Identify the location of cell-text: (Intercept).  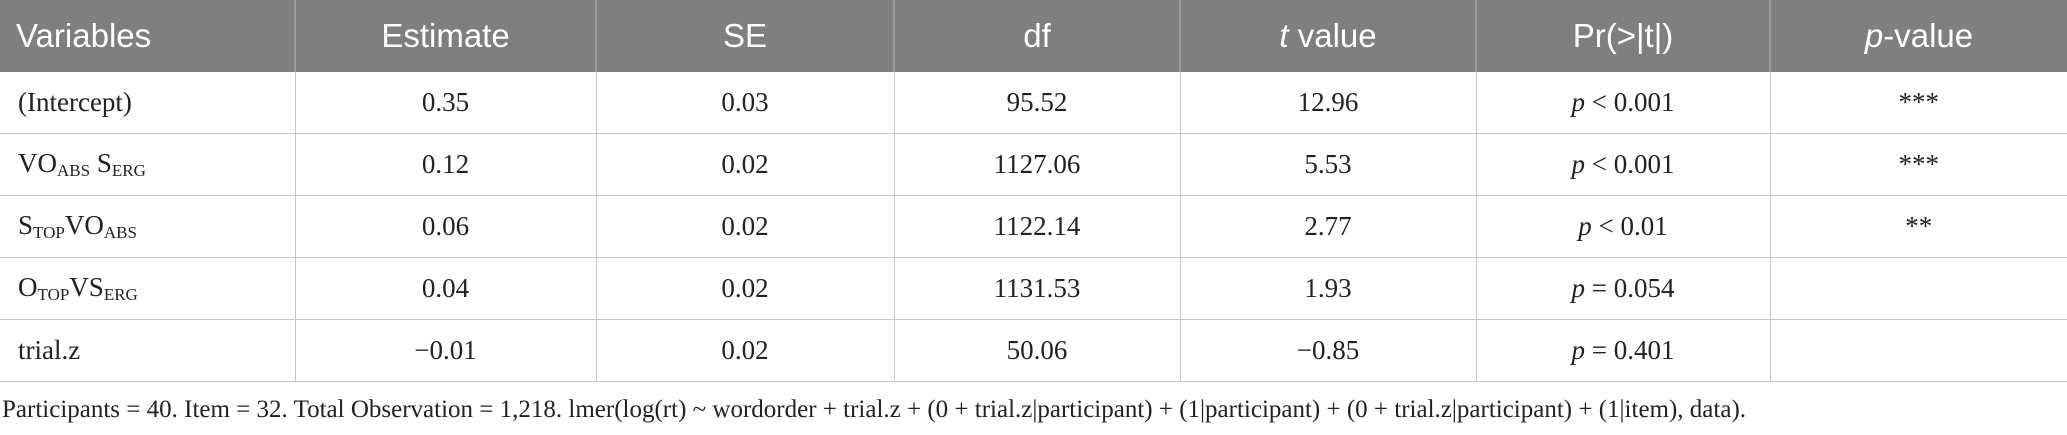
(75, 102).